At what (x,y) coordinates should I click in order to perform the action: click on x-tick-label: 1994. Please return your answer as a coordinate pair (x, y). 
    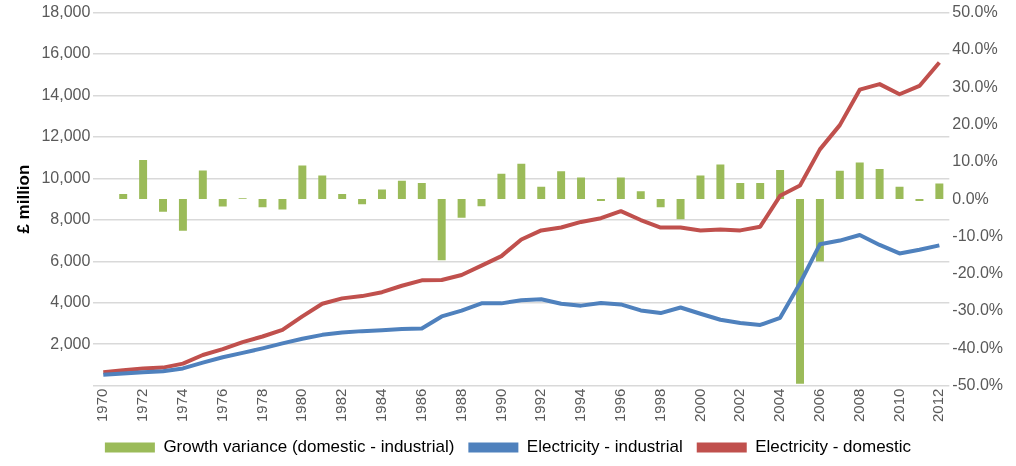
    Looking at the image, I should click on (580, 405).